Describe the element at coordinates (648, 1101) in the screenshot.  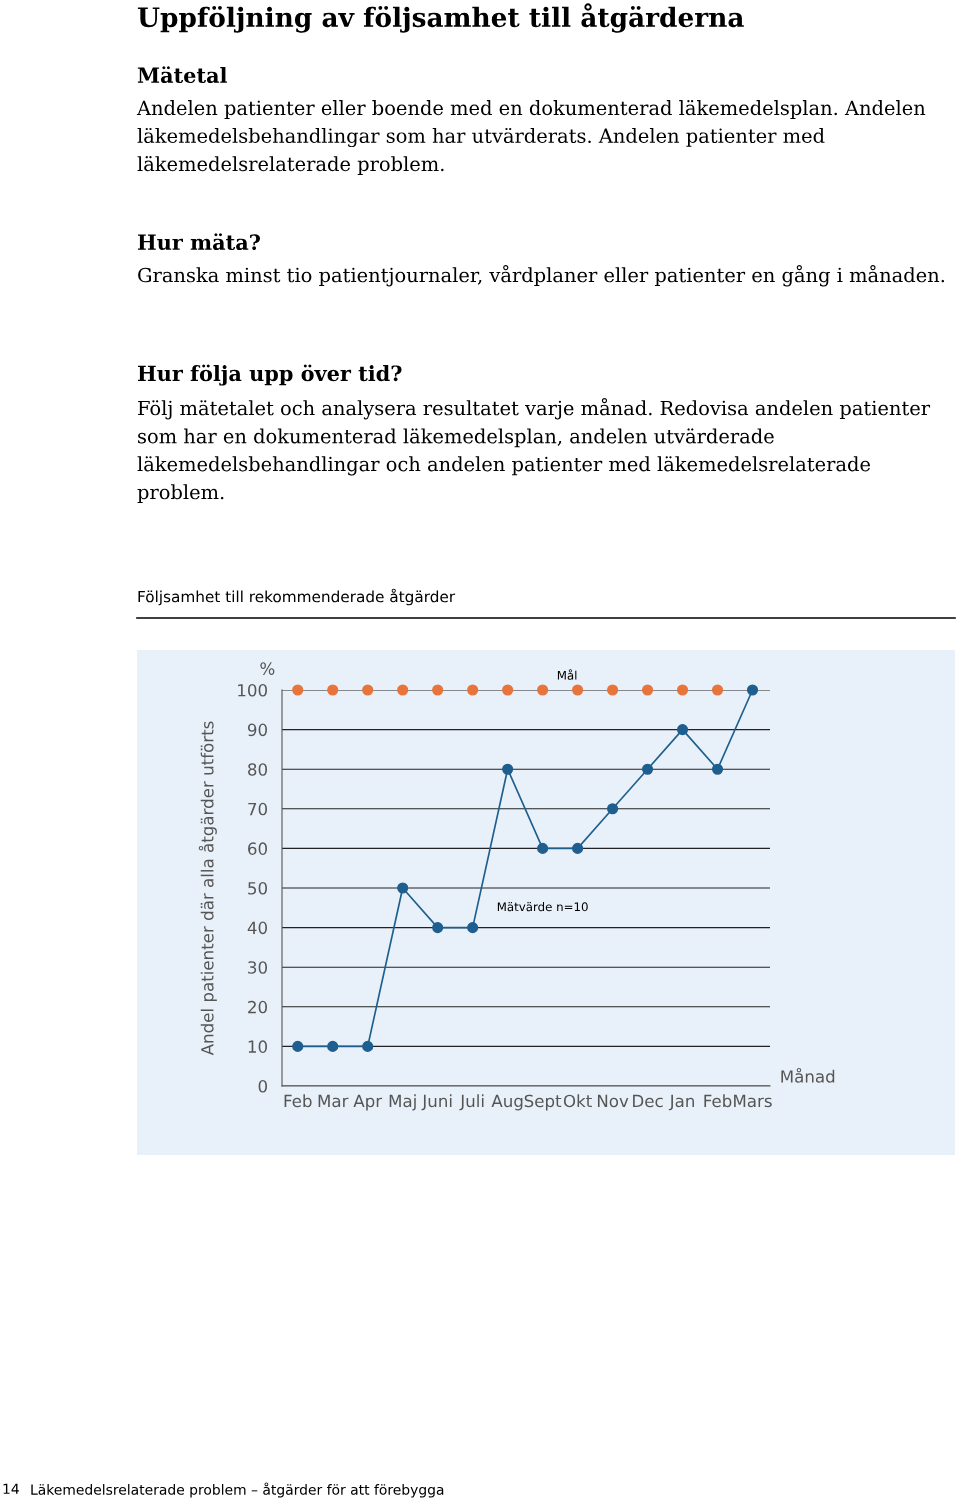
I see `x-tick-label: Dec` at that location.